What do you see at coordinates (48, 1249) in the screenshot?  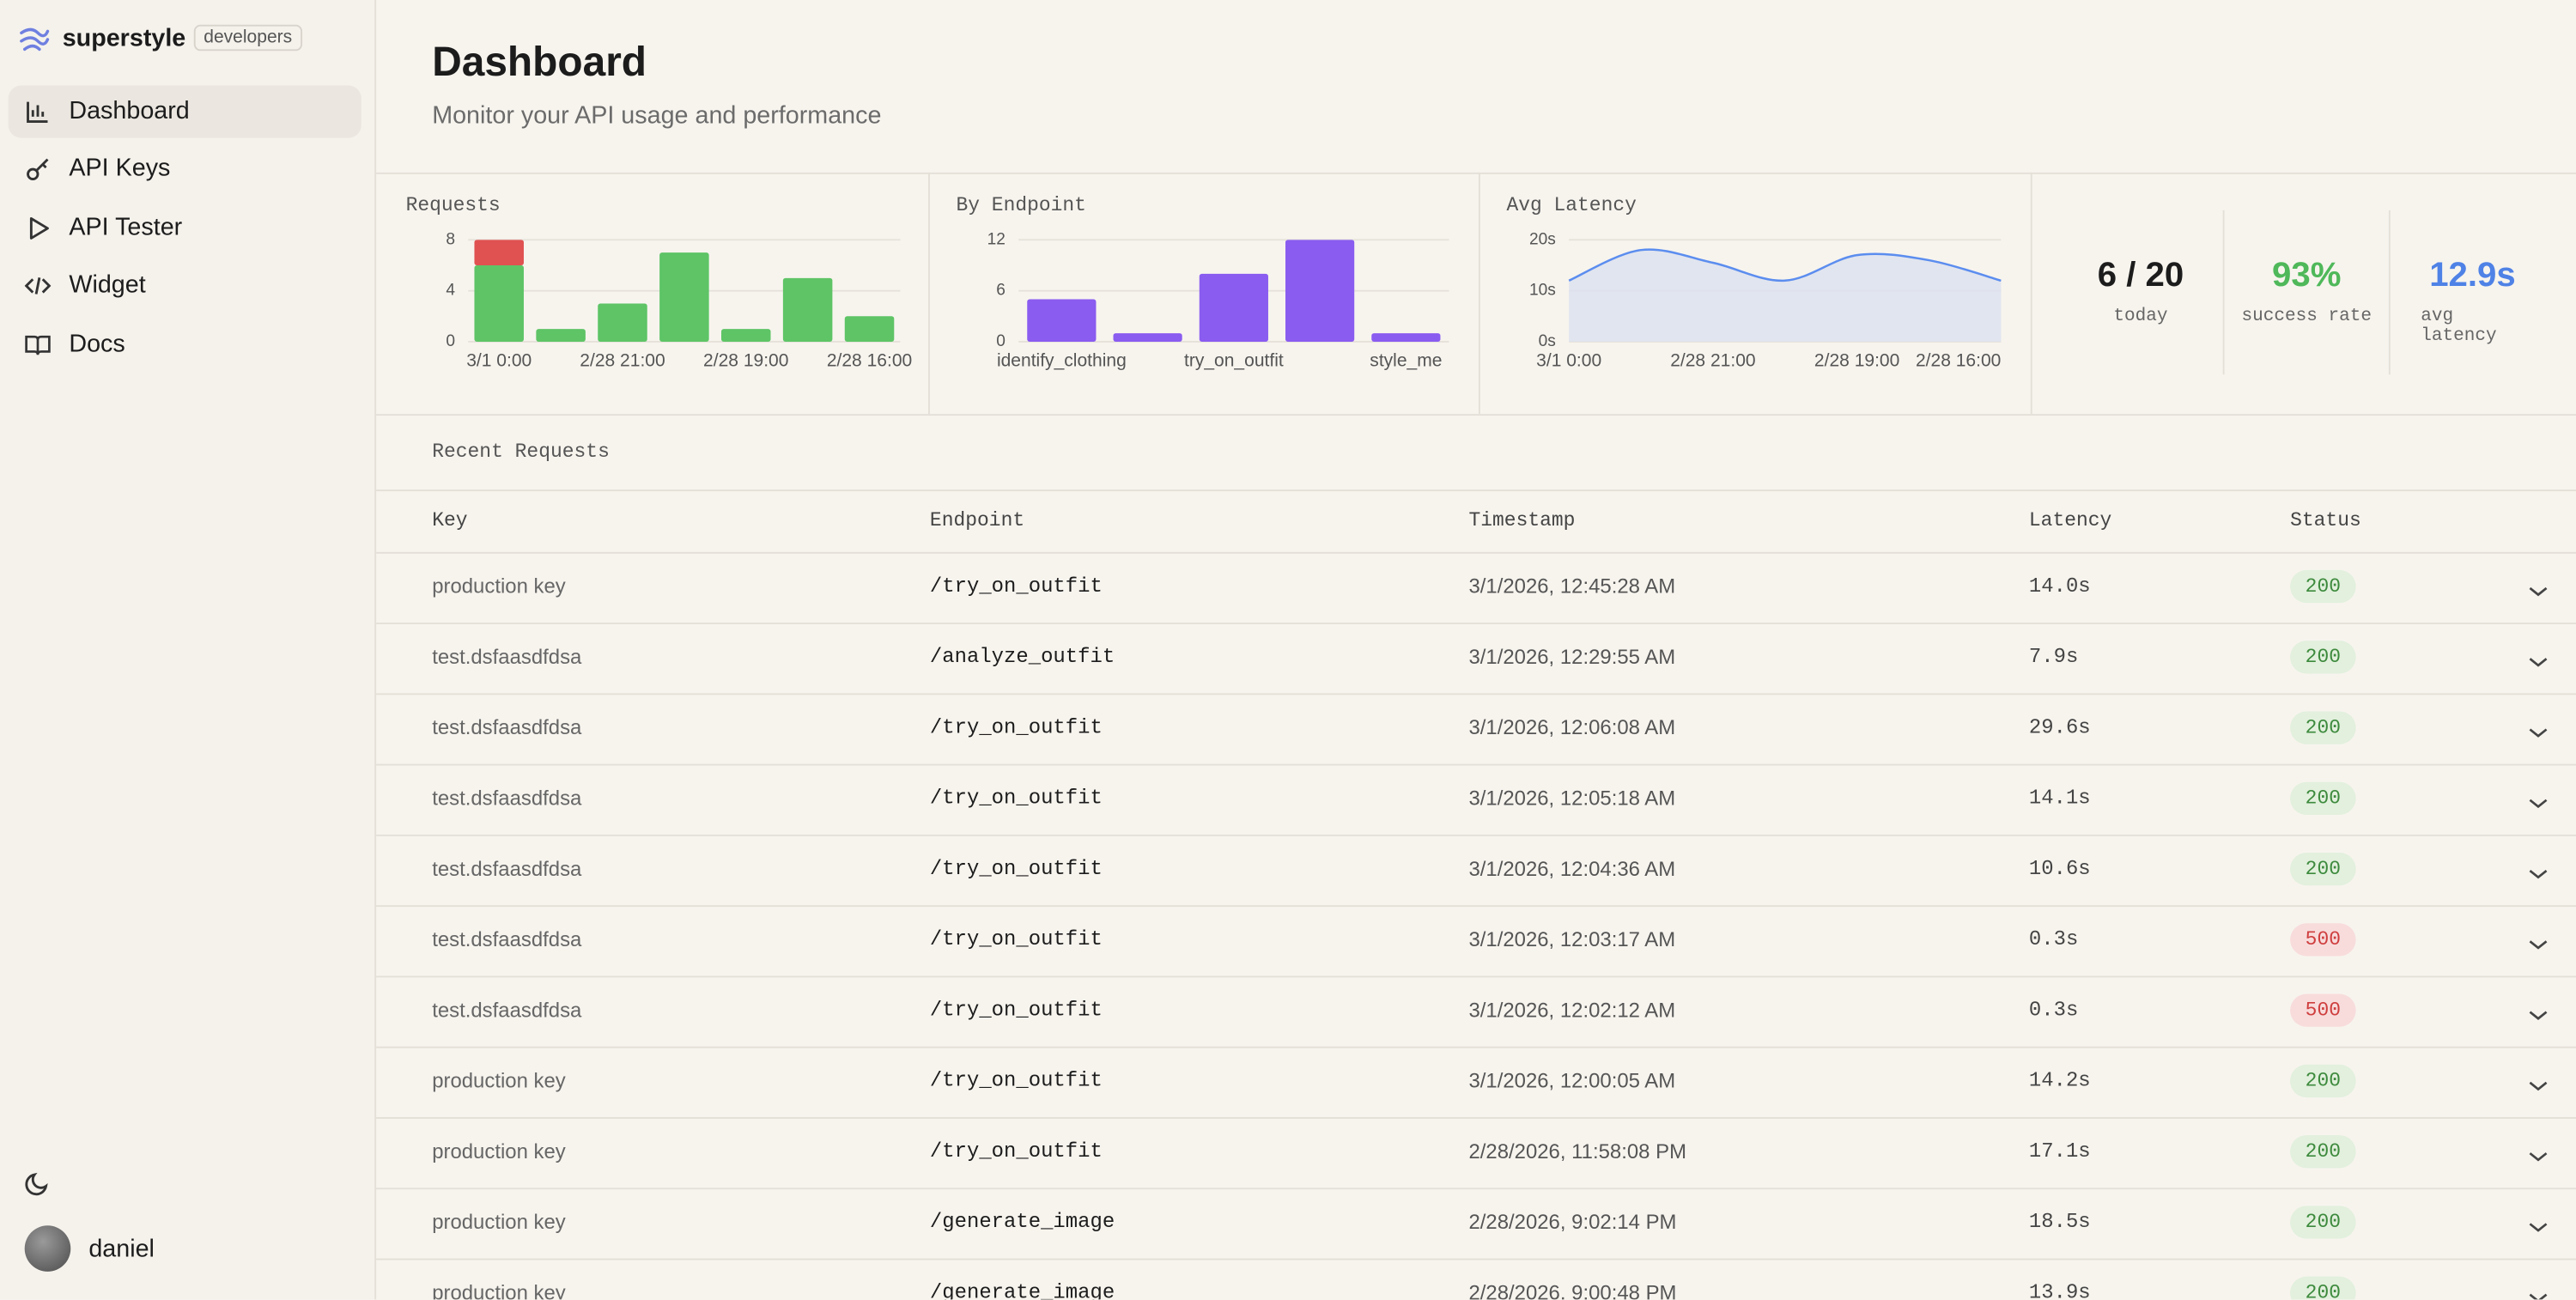 I see `avatar` at bounding box center [48, 1249].